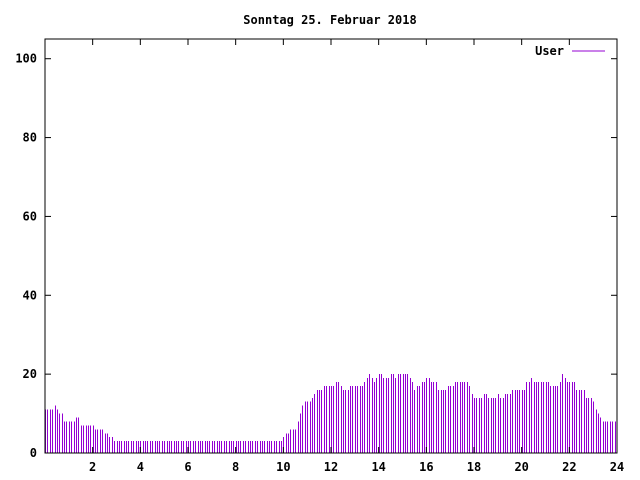 The image size is (640, 480). Describe the element at coordinates (30, 374) in the screenshot. I see `y-tick-label: 20` at that location.